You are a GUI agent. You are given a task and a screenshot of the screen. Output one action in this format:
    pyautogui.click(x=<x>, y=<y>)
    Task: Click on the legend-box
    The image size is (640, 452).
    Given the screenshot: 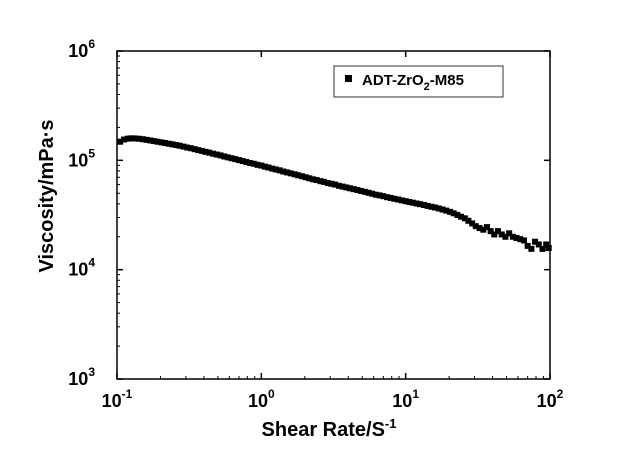 What is the action you would take?
    pyautogui.click(x=418, y=81)
    